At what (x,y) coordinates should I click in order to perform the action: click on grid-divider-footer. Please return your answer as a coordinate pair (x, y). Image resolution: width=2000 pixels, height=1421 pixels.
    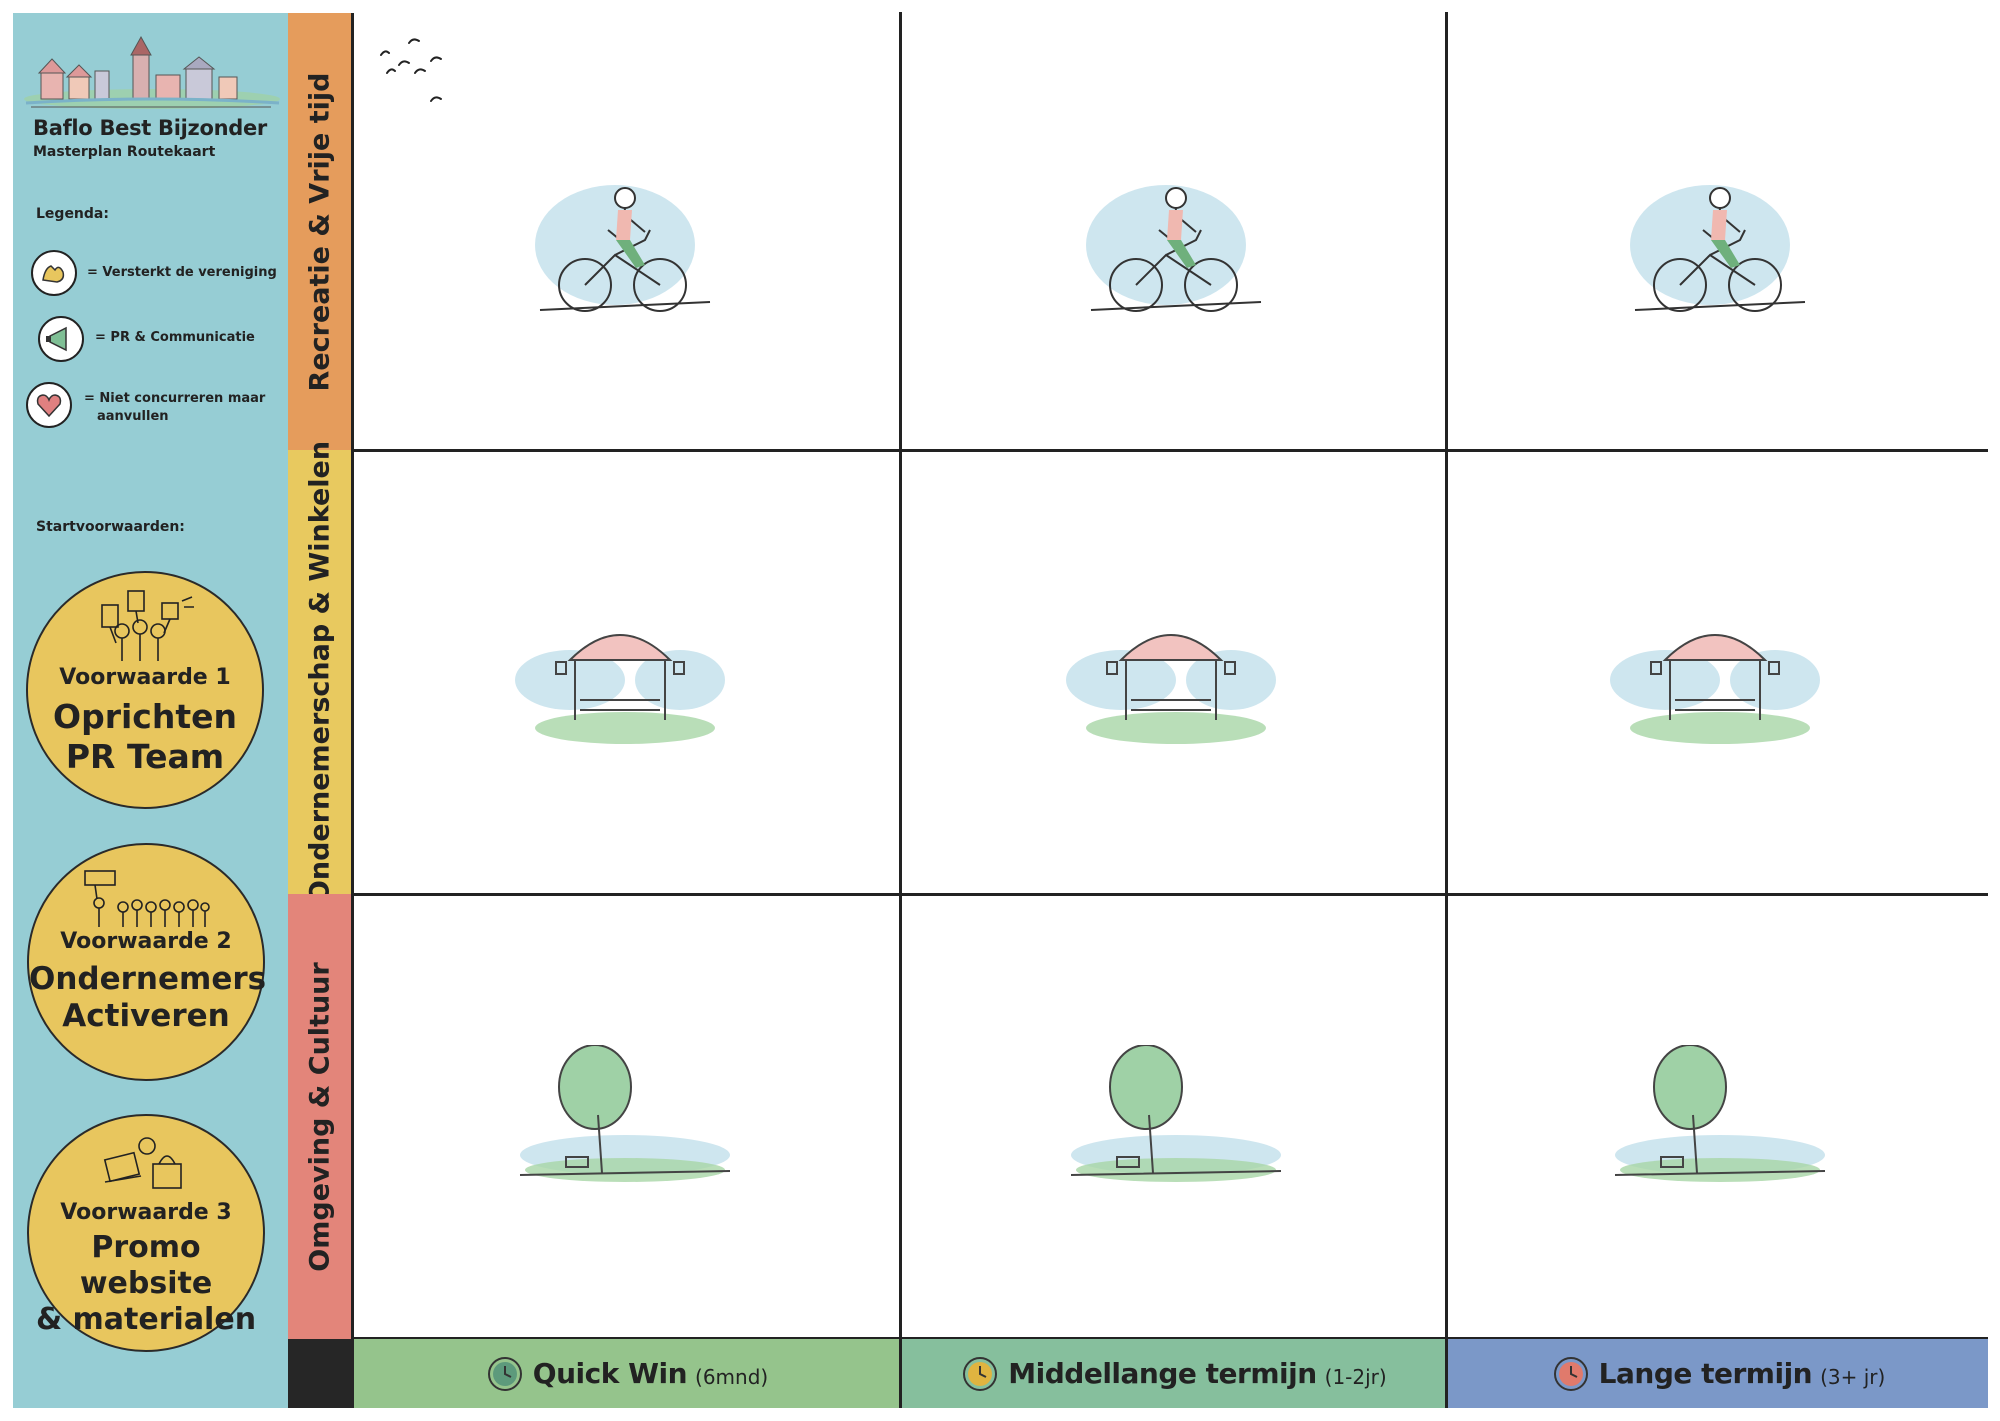
    Looking at the image, I should click on (1171, 1338).